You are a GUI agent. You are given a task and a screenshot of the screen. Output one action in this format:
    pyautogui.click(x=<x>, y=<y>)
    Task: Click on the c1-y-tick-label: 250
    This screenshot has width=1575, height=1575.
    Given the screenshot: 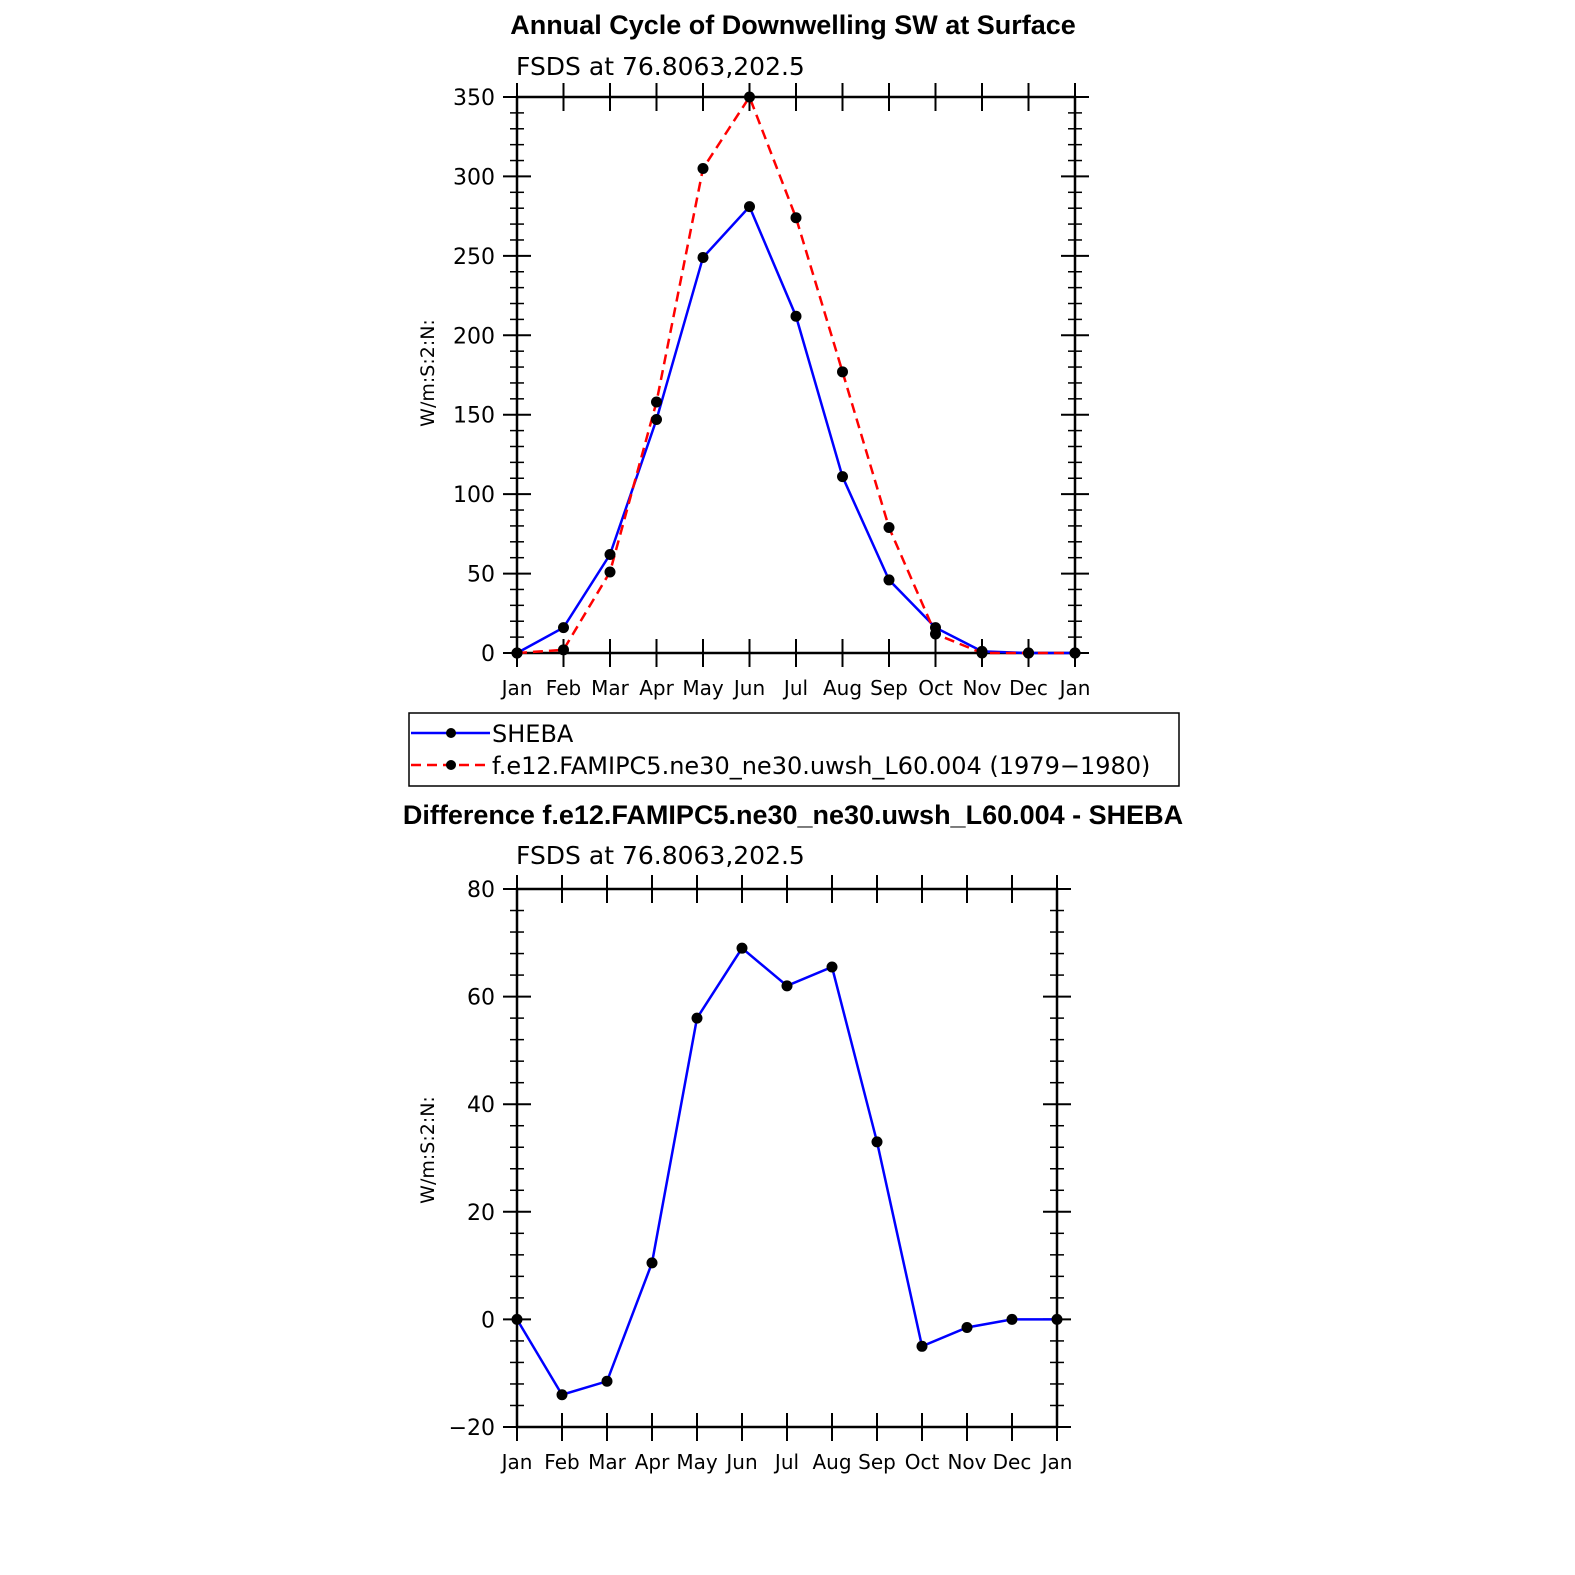 What is the action you would take?
    pyautogui.click(x=474, y=257)
    